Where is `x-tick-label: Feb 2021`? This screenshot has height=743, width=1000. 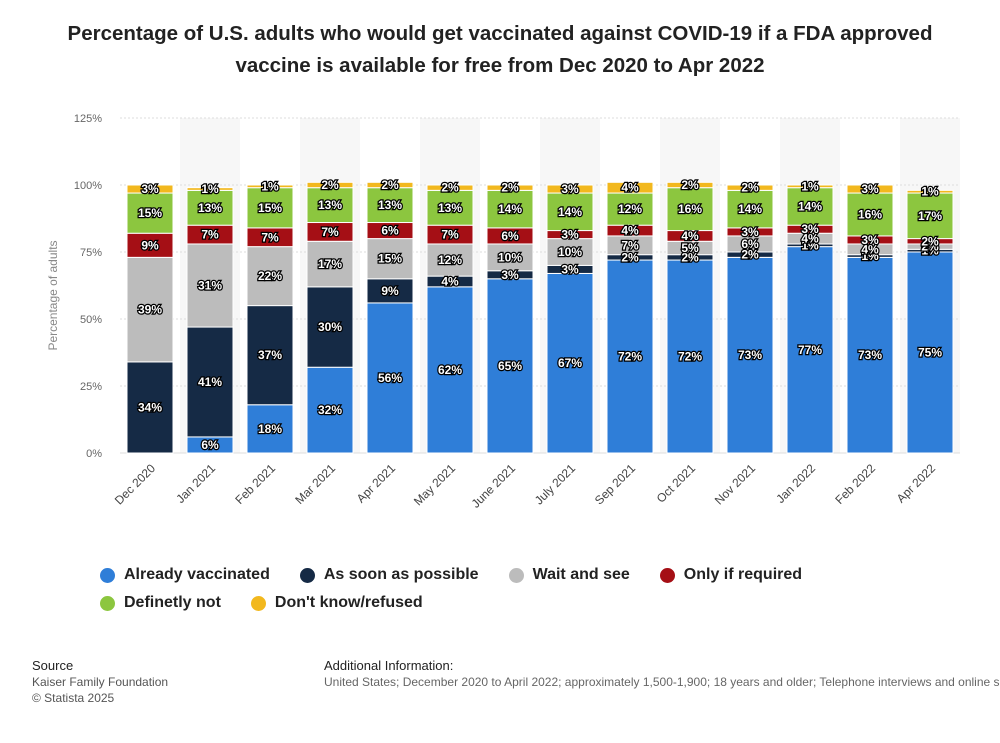
x-tick-label: Feb 2021 is located at coordinates (255, 484).